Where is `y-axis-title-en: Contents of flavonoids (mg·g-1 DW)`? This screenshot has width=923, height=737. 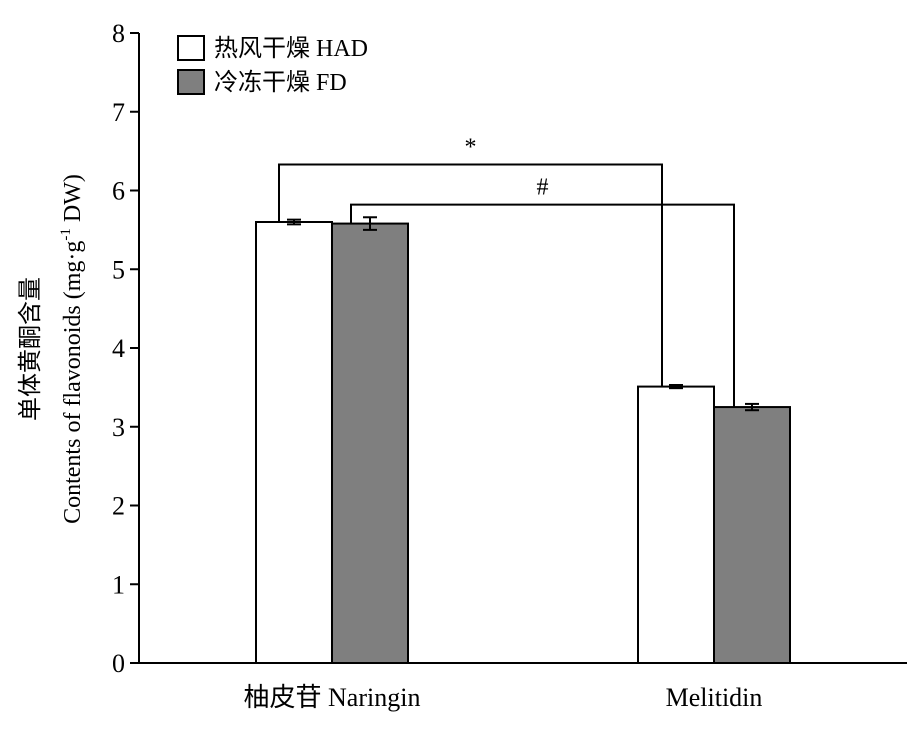 y-axis-title-en: Contents of flavonoids (mg·g-1 DW) is located at coordinates (72, 349).